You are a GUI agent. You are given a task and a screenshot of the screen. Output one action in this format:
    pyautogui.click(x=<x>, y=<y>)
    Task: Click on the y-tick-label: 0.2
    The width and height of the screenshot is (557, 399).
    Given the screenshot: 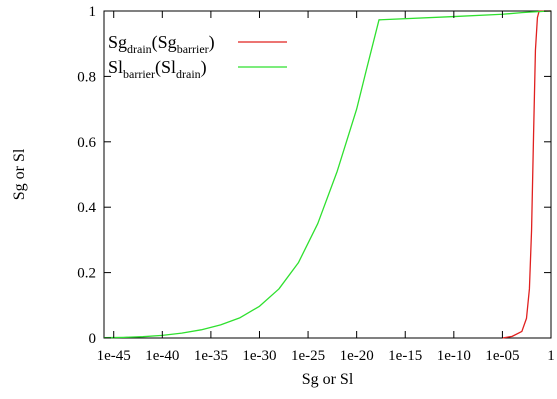 What is the action you would take?
    pyautogui.click(x=86, y=274)
    